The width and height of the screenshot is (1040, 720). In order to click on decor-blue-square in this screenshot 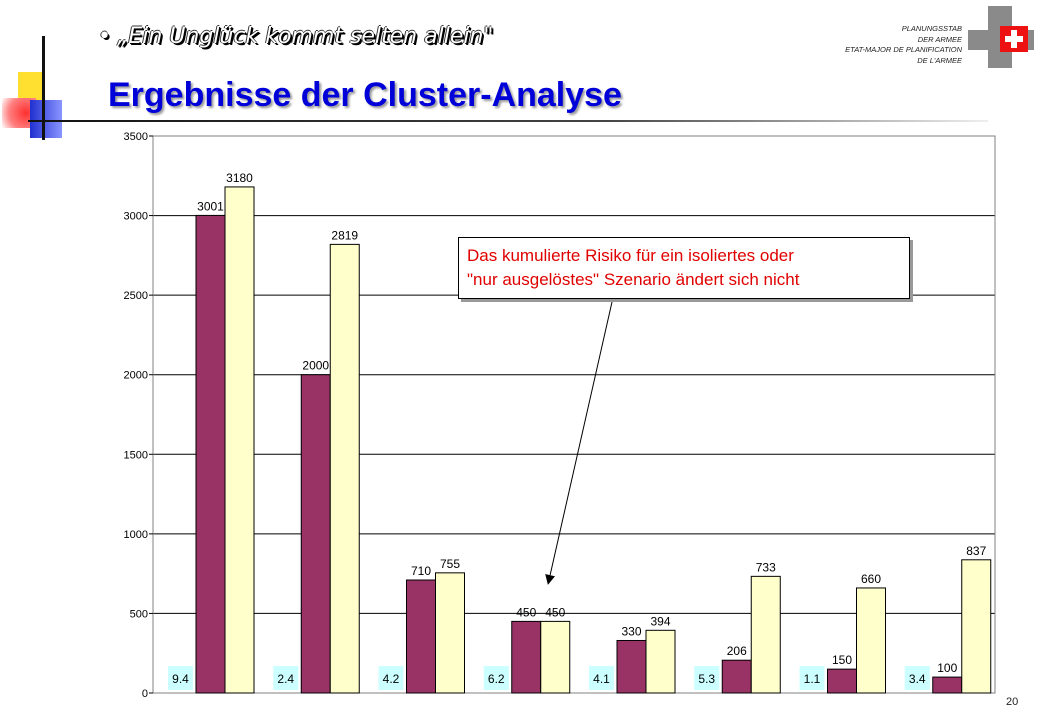, I will do `click(46, 119)`.